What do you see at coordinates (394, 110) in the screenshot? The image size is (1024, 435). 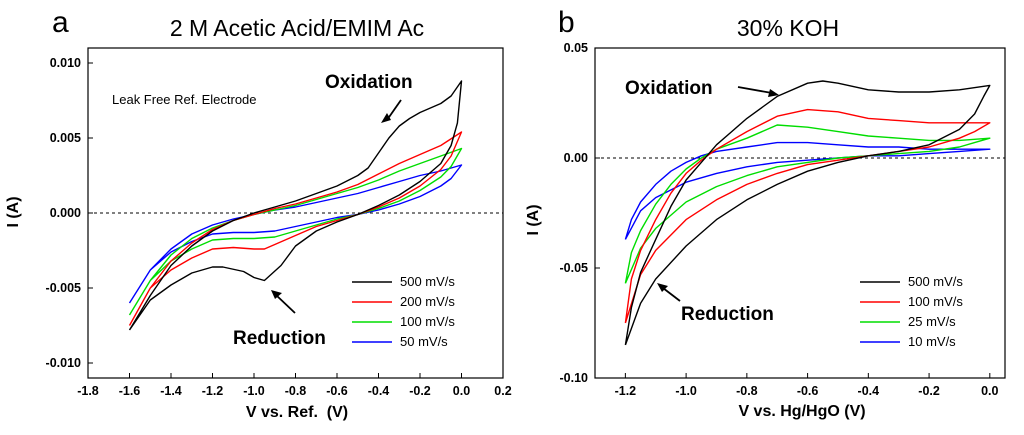 I see `panel-a-oxidation-arrow` at bounding box center [394, 110].